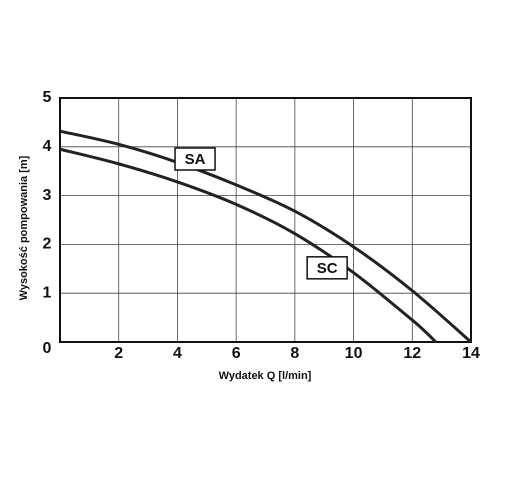  I want to click on y-tick-label: 1, so click(47, 292).